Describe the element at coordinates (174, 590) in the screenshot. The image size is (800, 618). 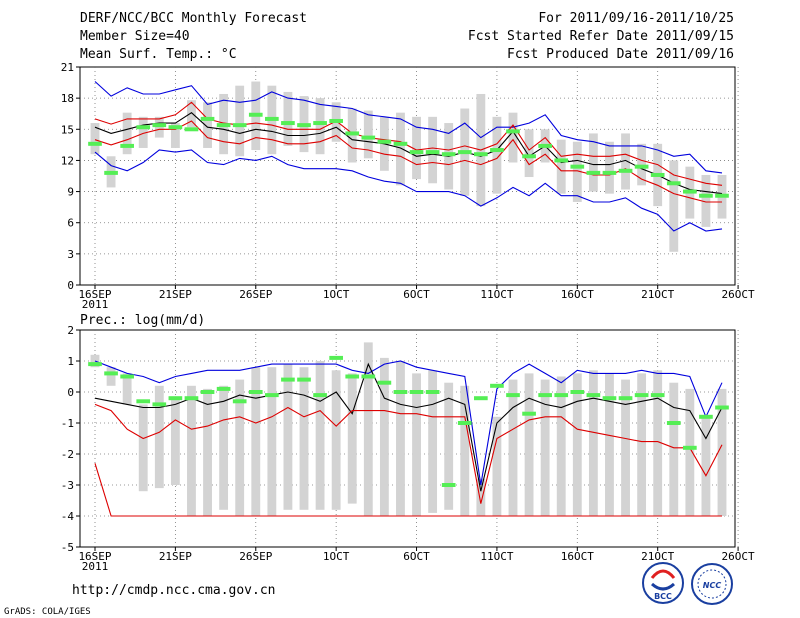
I see `footer-url: http://cmdp.ncc.cma.gov.cn` at that location.